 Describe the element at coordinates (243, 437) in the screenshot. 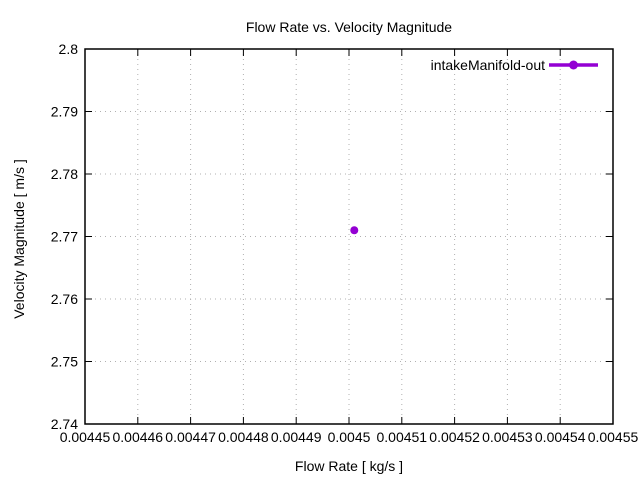

I see `x-tick-label: 0.00448` at that location.